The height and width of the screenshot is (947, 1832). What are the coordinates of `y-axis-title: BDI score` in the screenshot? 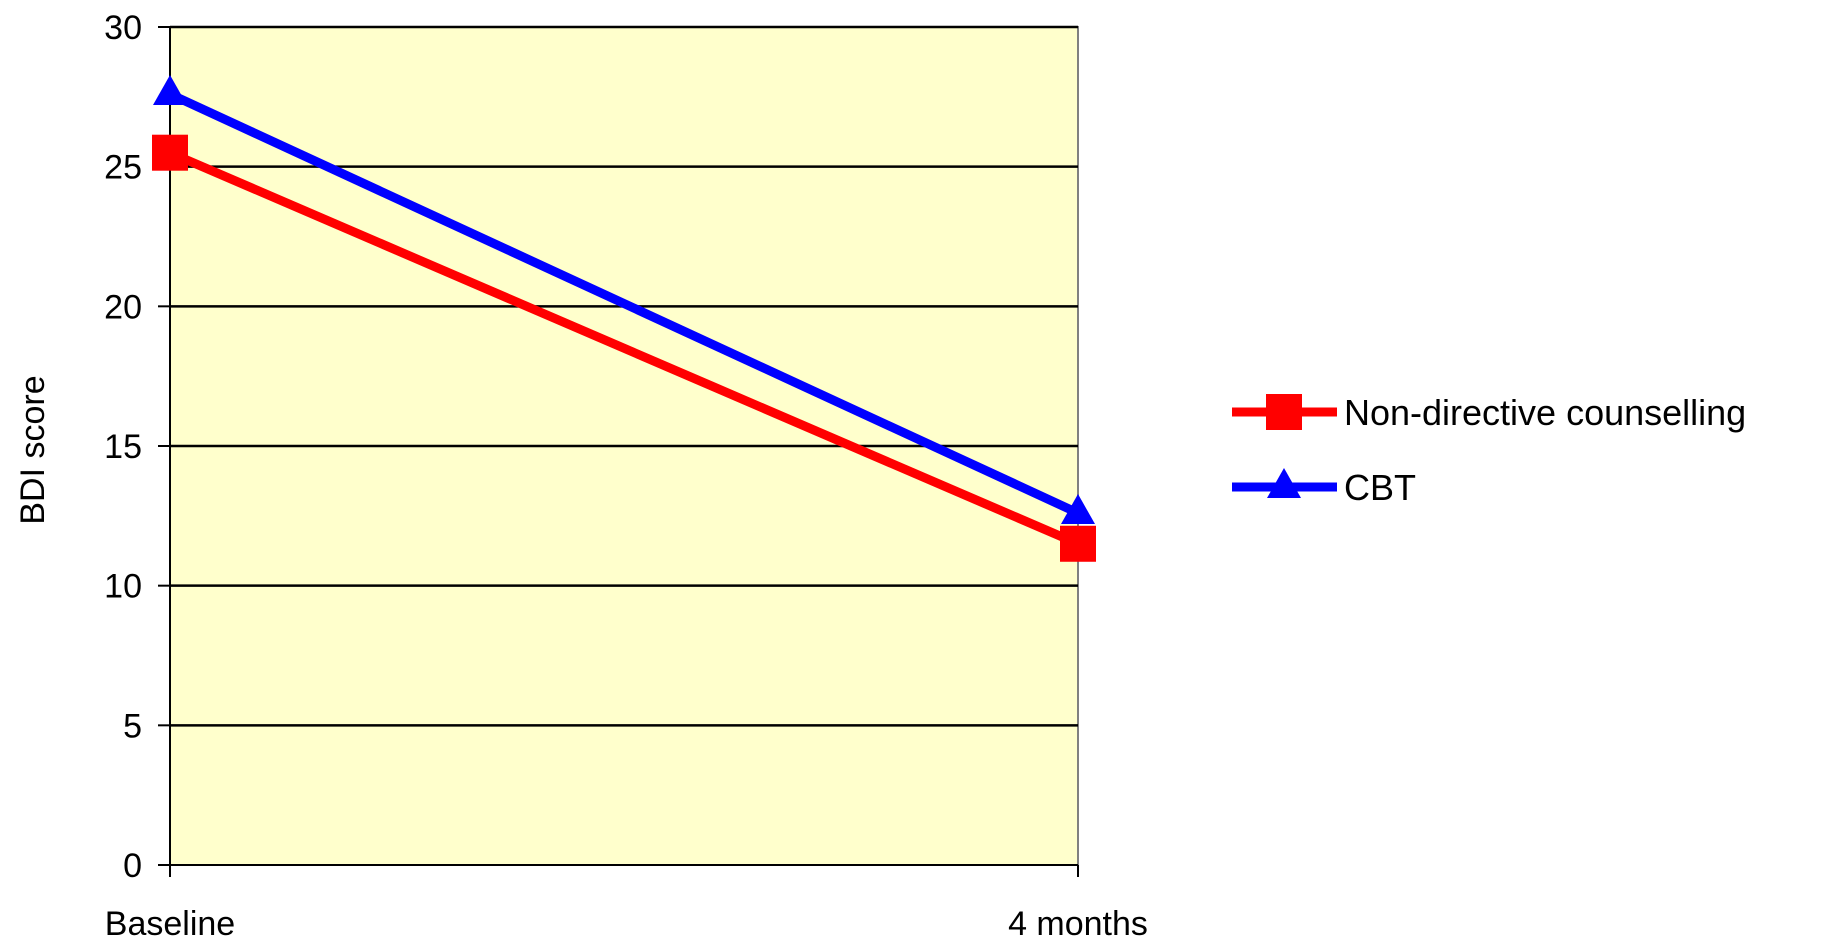 It's located at (33, 449).